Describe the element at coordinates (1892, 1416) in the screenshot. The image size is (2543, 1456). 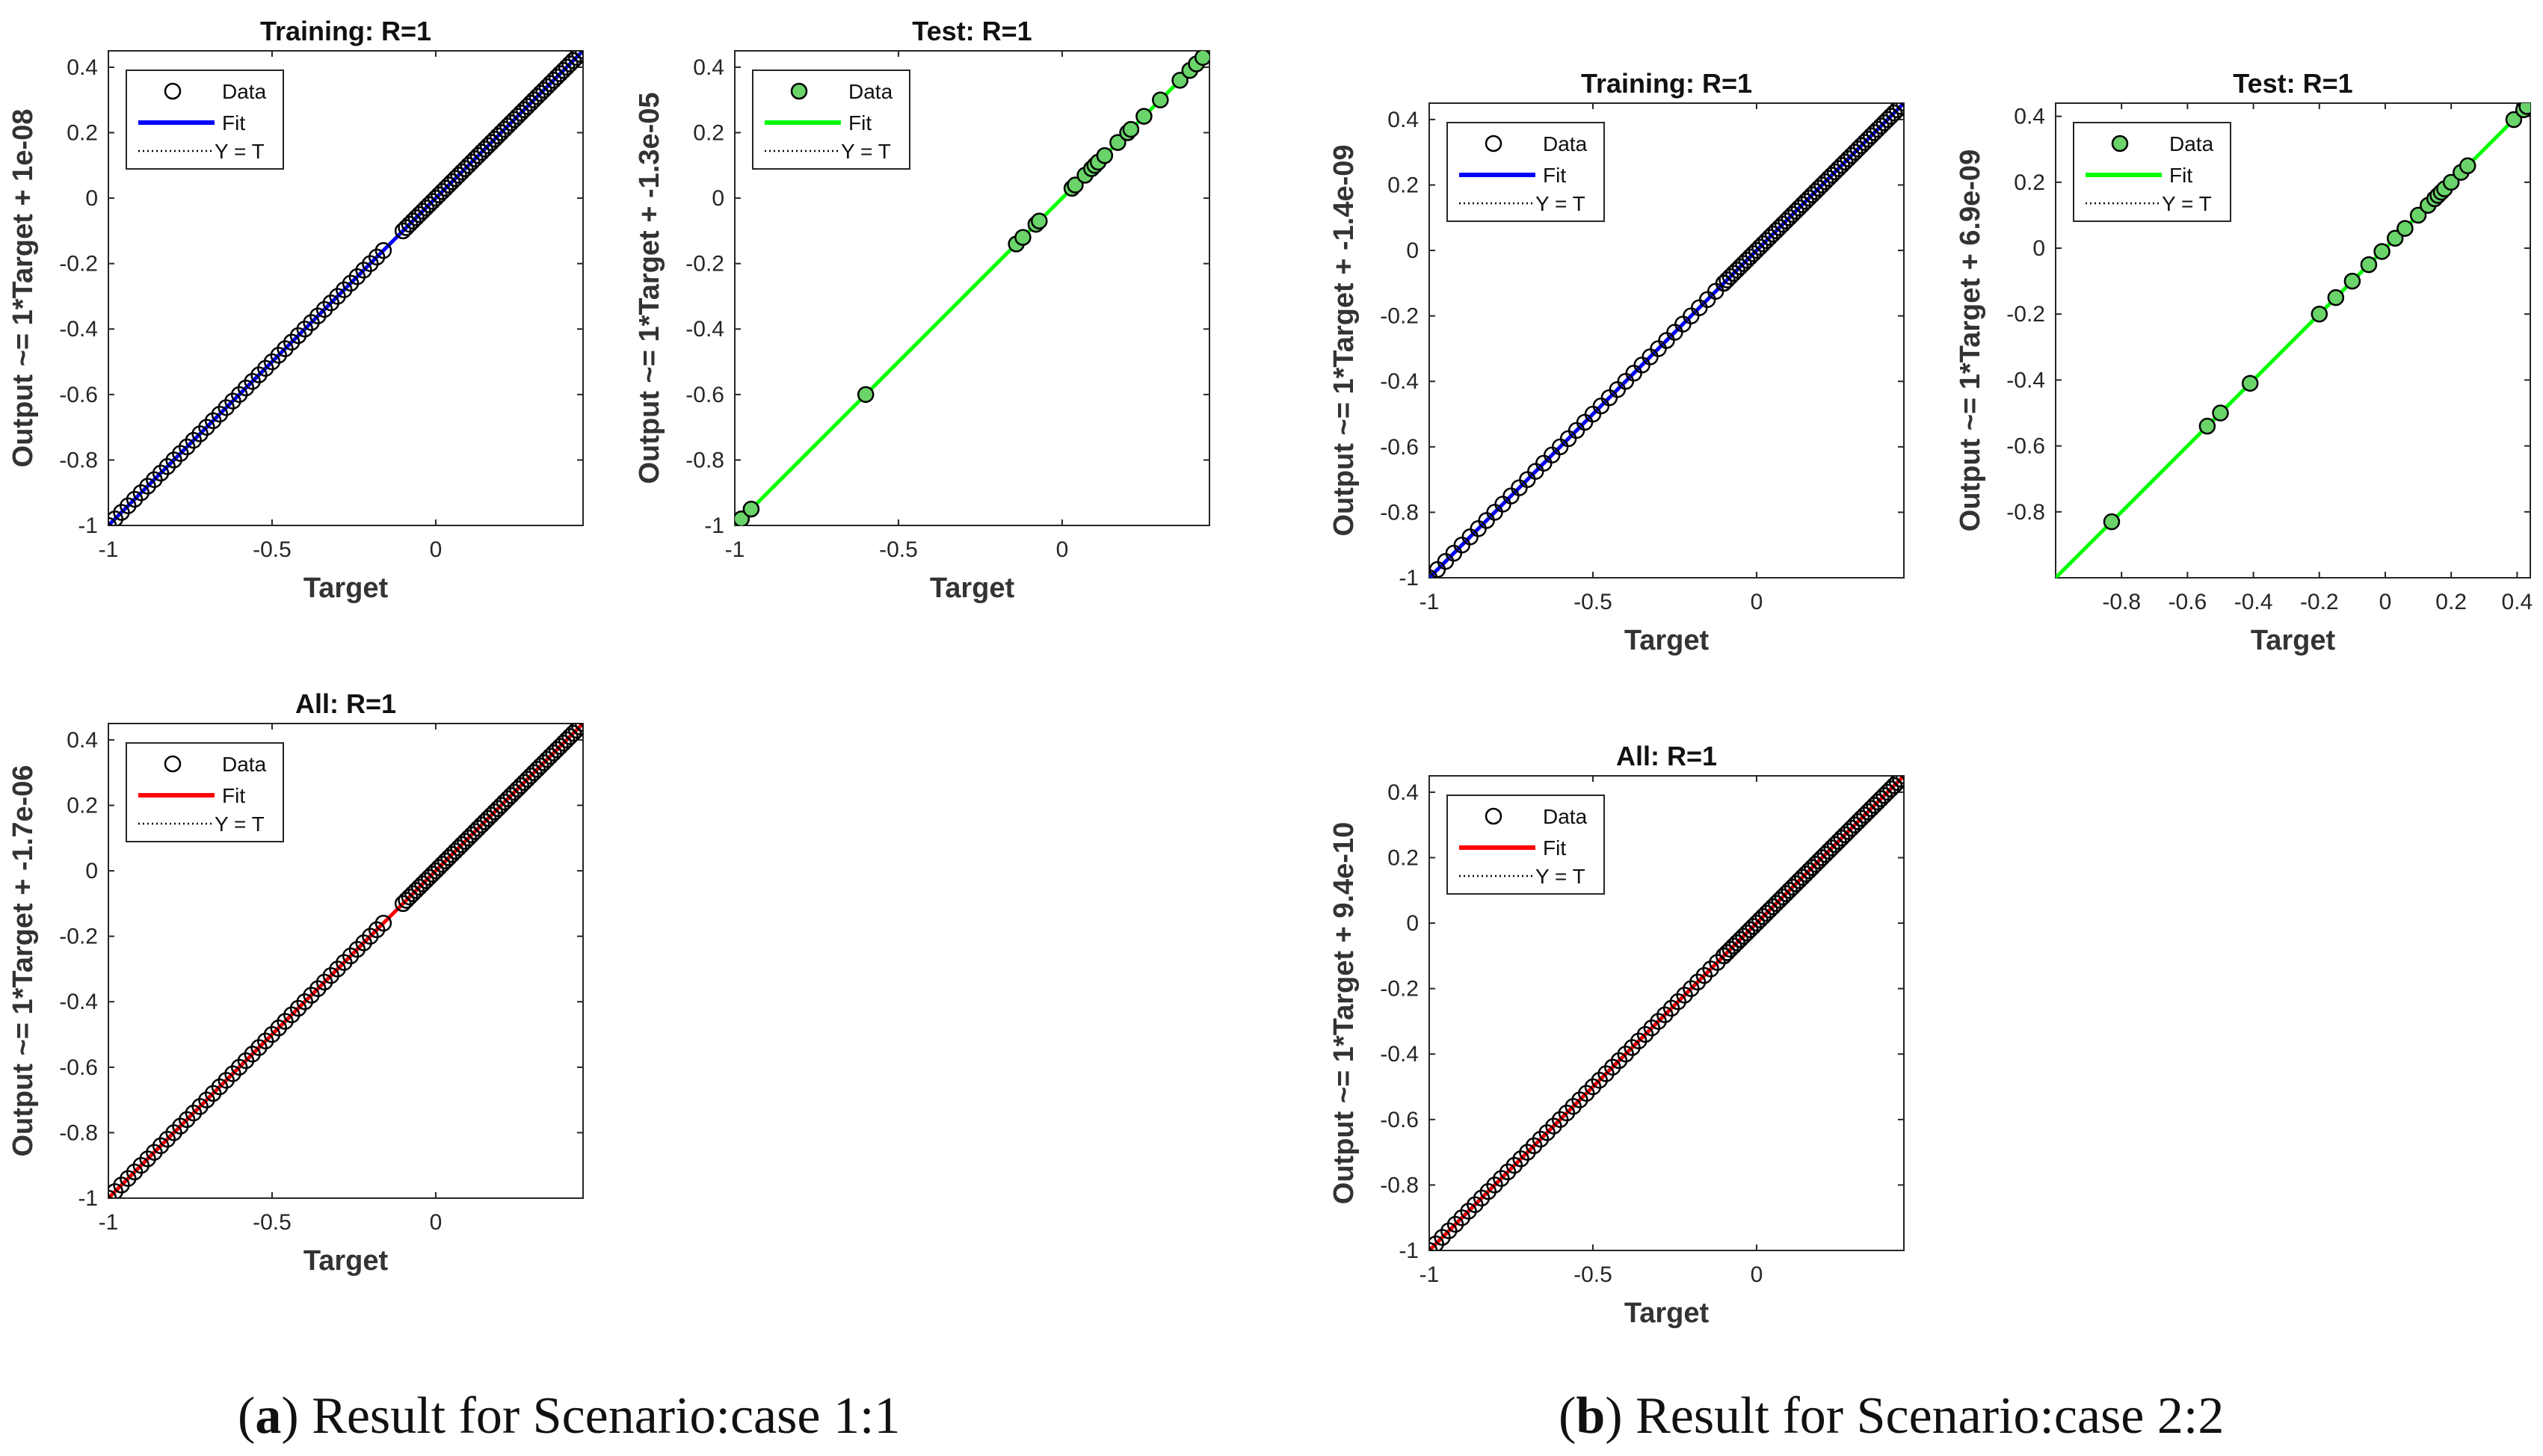
I see `caption-b: (b) Result for Scenario:case 2:2` at that location.